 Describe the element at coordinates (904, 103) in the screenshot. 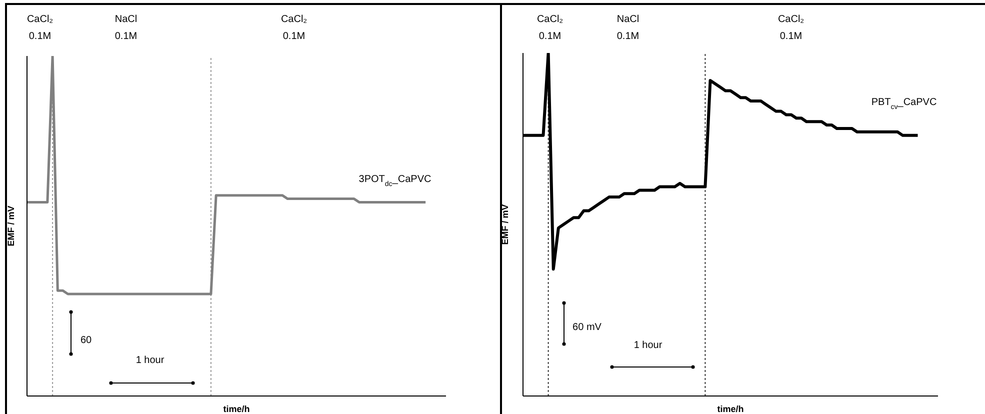

I see `text: PBT$_{cv}$_CaPVC` at that location.